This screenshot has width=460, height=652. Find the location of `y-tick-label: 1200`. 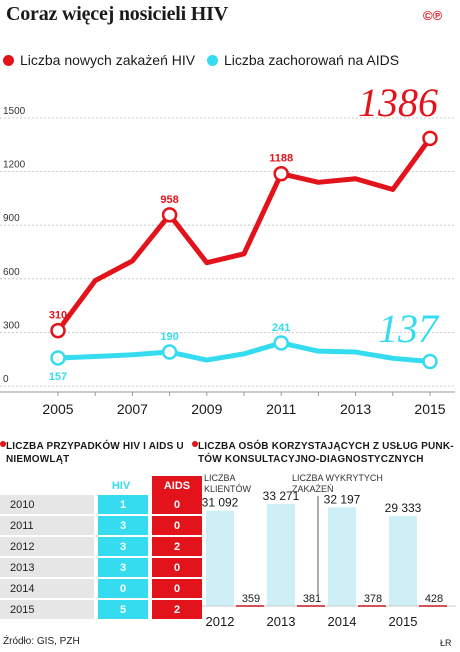

y-tick-label: 1200 is located at coordinates (14, 165).